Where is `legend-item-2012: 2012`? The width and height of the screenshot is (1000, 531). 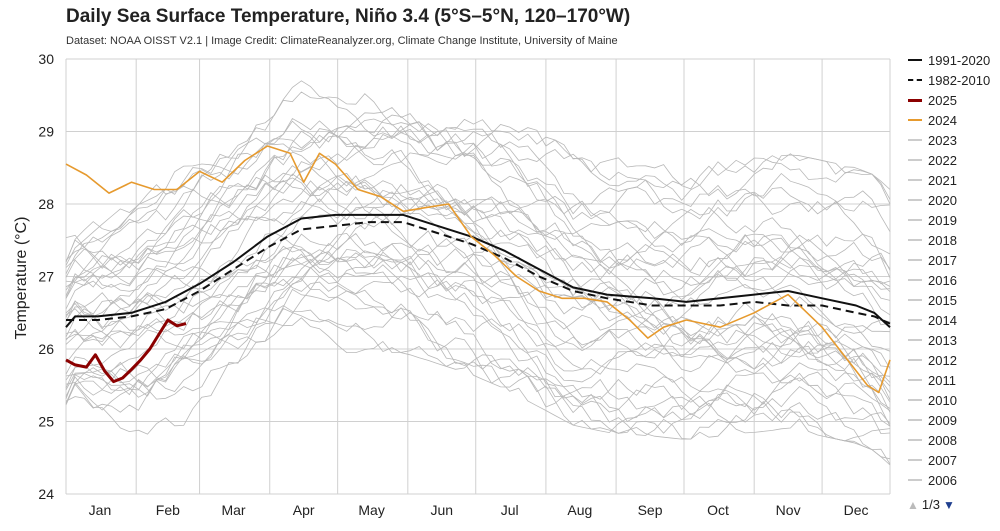 legend-item-2012: 2012 is located at coordinates (954, 360).